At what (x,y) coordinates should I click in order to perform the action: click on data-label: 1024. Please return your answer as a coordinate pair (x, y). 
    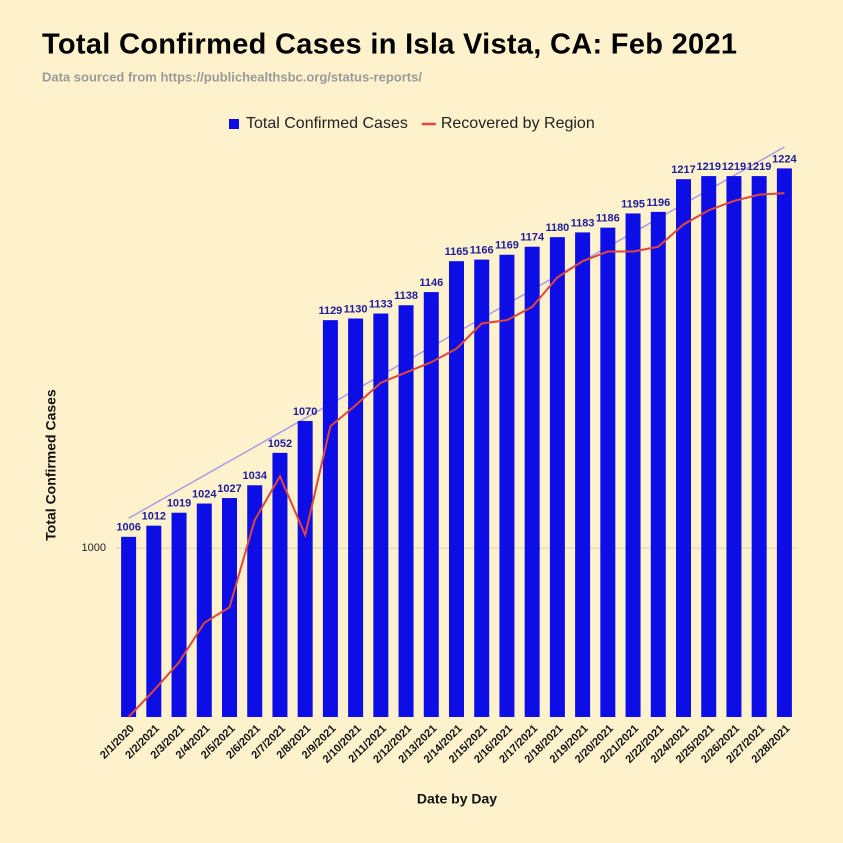
    Looking at the image, I should click on (204, 494).